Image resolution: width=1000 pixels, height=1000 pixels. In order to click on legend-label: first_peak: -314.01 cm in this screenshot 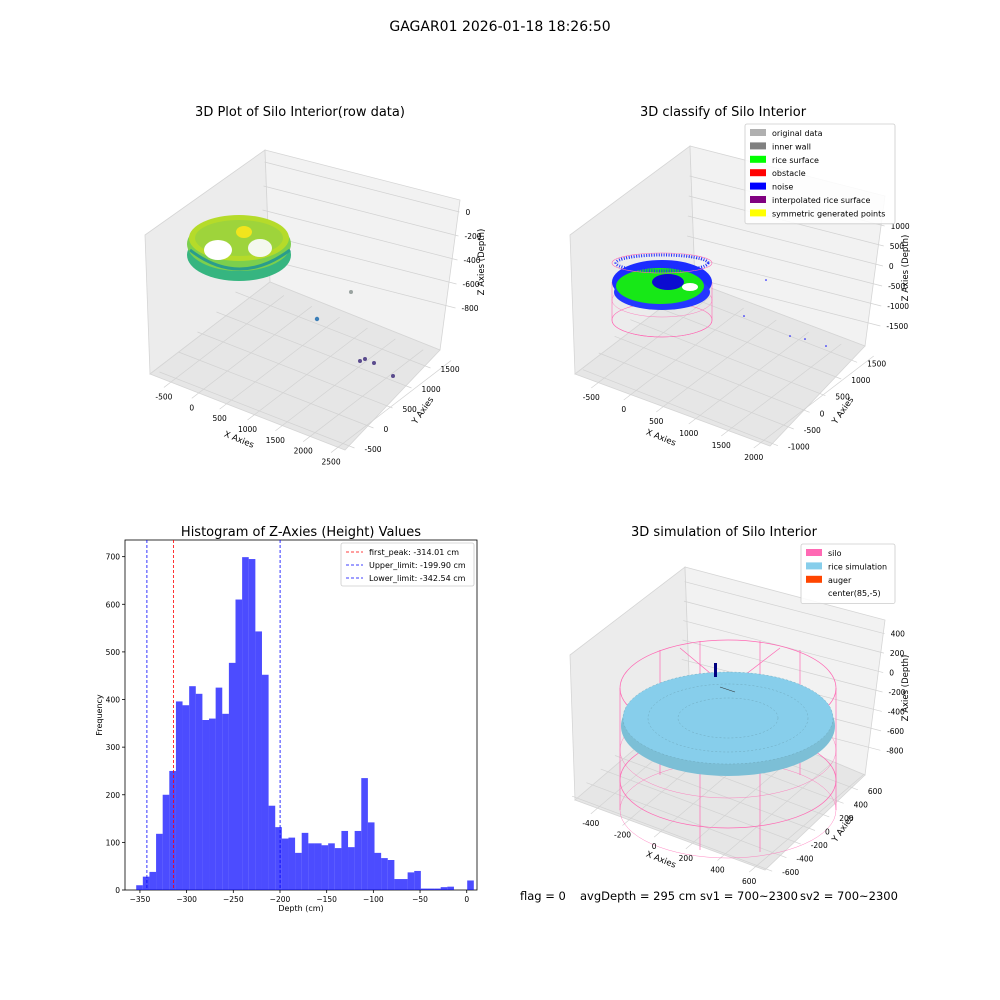, I will do `click(414, 552)`.